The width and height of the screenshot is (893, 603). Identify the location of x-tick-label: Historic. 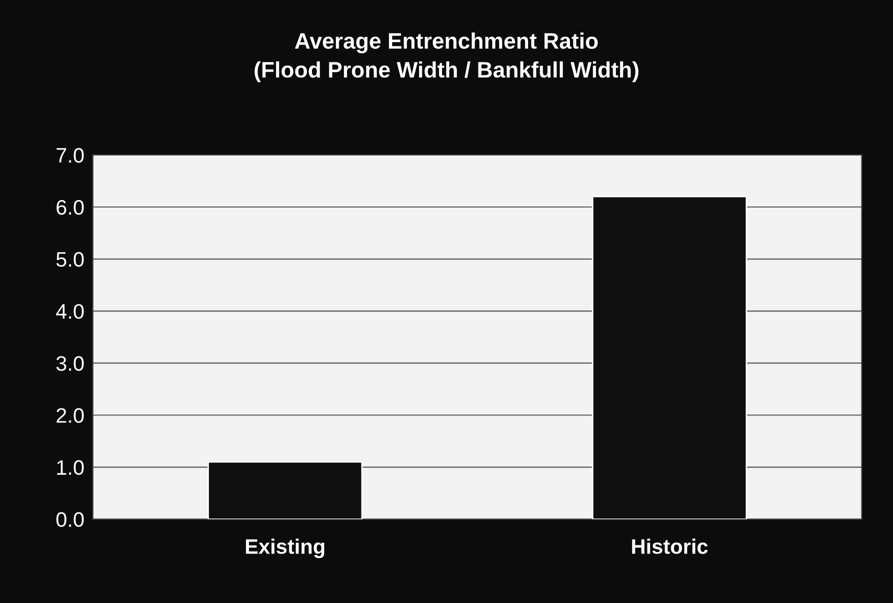
(670, 546).